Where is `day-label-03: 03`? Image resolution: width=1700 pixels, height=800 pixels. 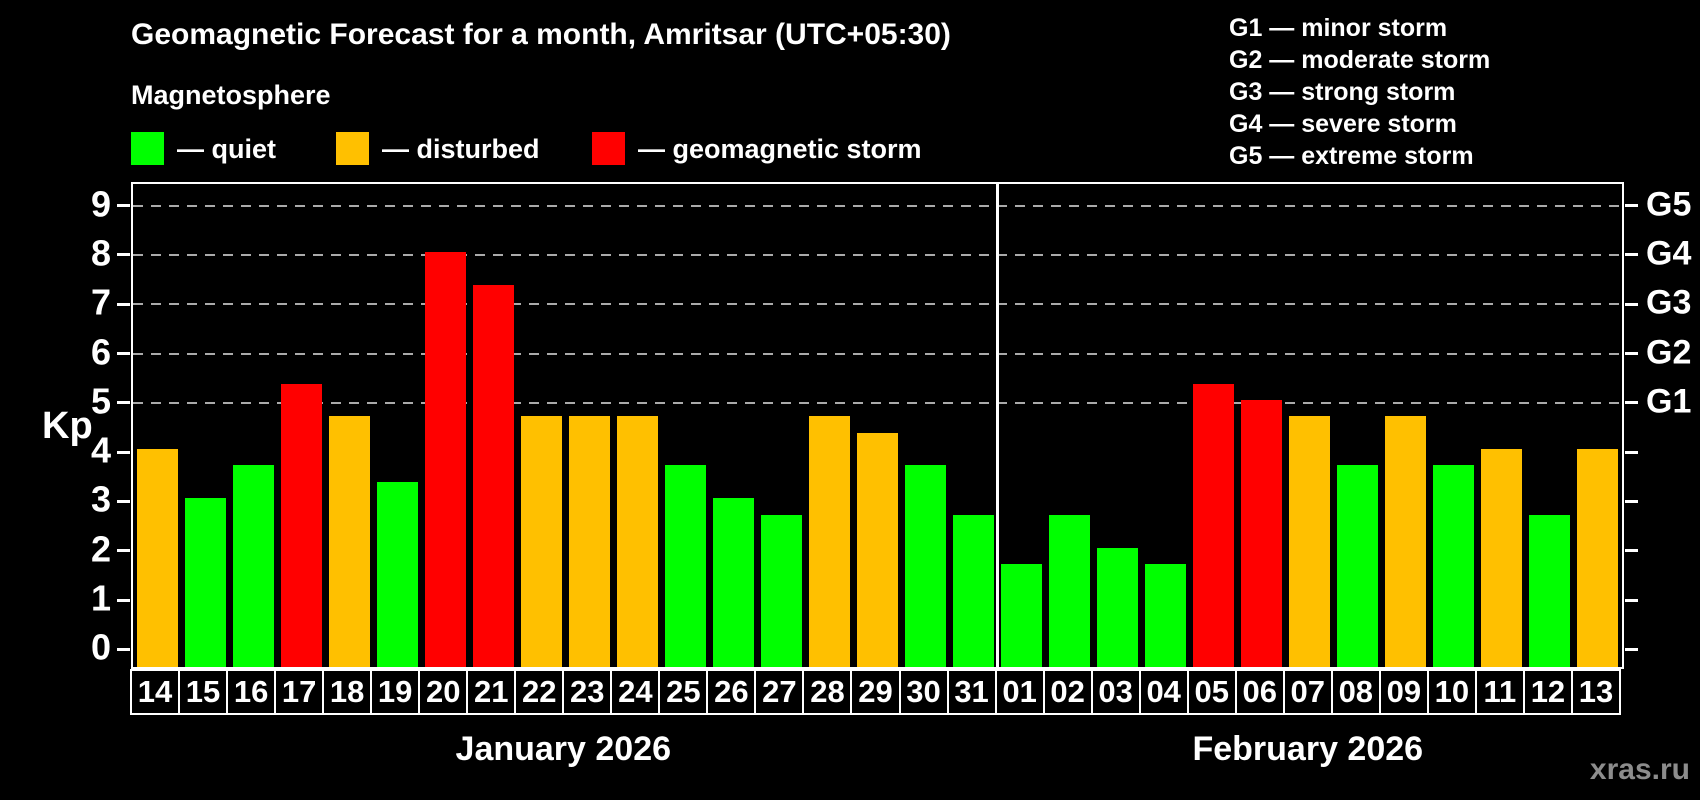 day-label-03: 03 is located at coordinates (1115, 692).